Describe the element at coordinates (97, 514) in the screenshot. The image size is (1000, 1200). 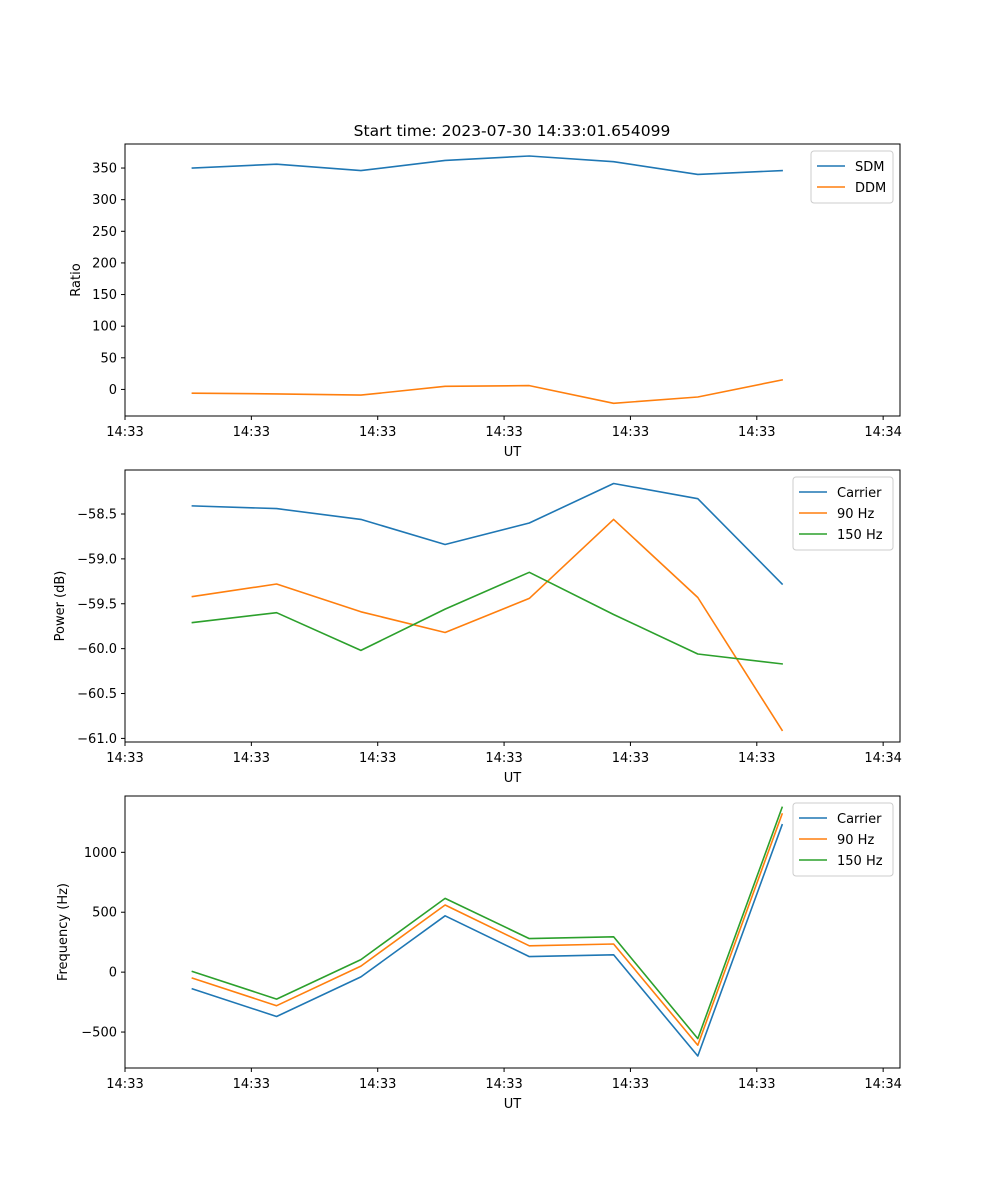
I see `chart-1-ytick-label-5: −58.5` at that location.